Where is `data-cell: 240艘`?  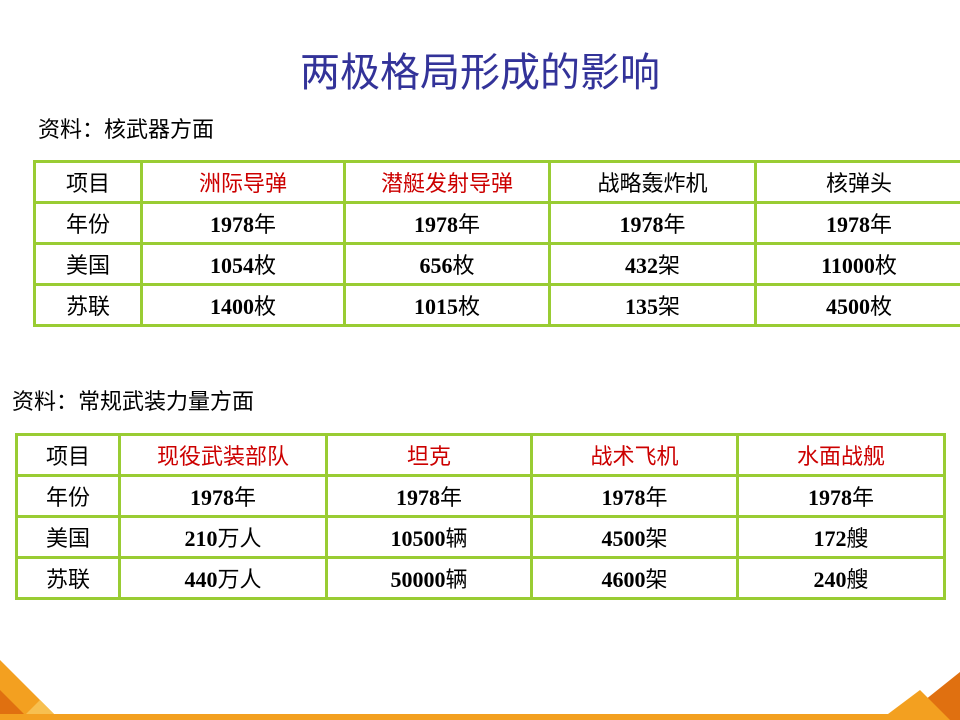 data-cell: 240艘 is located at coordinates (841, 578).